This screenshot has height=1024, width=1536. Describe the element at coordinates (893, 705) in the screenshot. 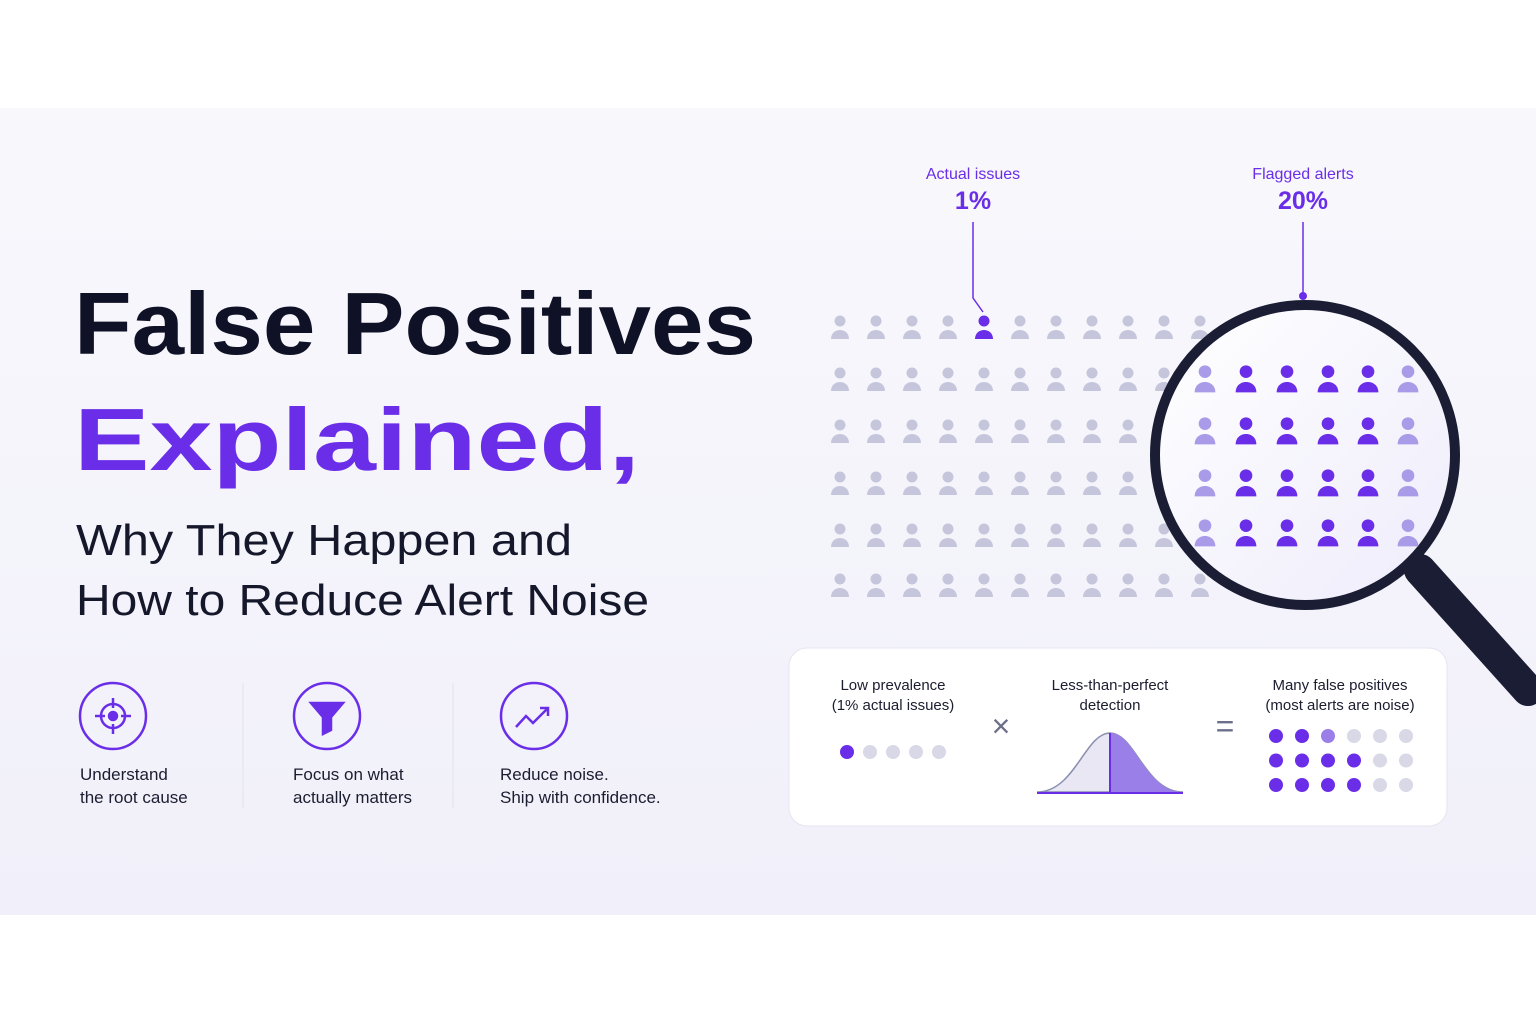

I see `term-text: (1% actual issues)` at that location.